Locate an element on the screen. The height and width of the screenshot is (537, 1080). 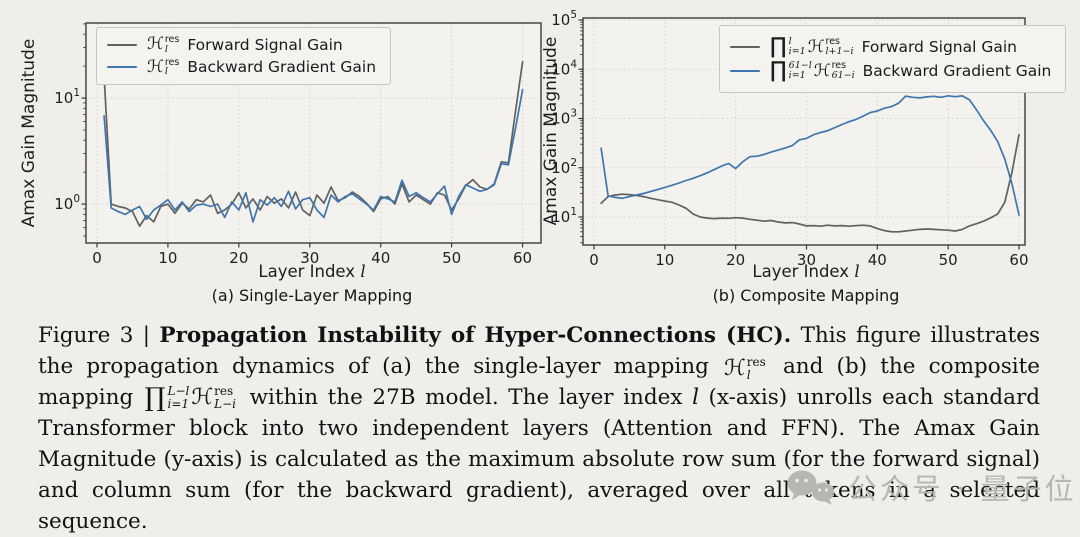
x-axis-label-a: Layer Index l is located at coordinates (312, 271).